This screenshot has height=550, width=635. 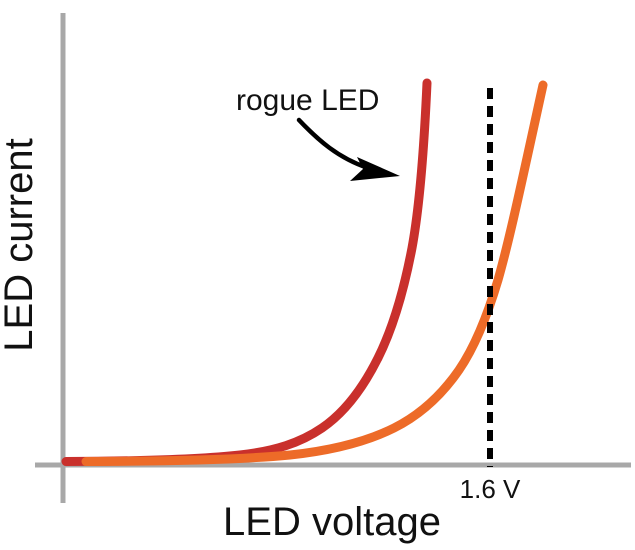 I want to click on callout-arrow-shaft, so click(x=333, y=144).